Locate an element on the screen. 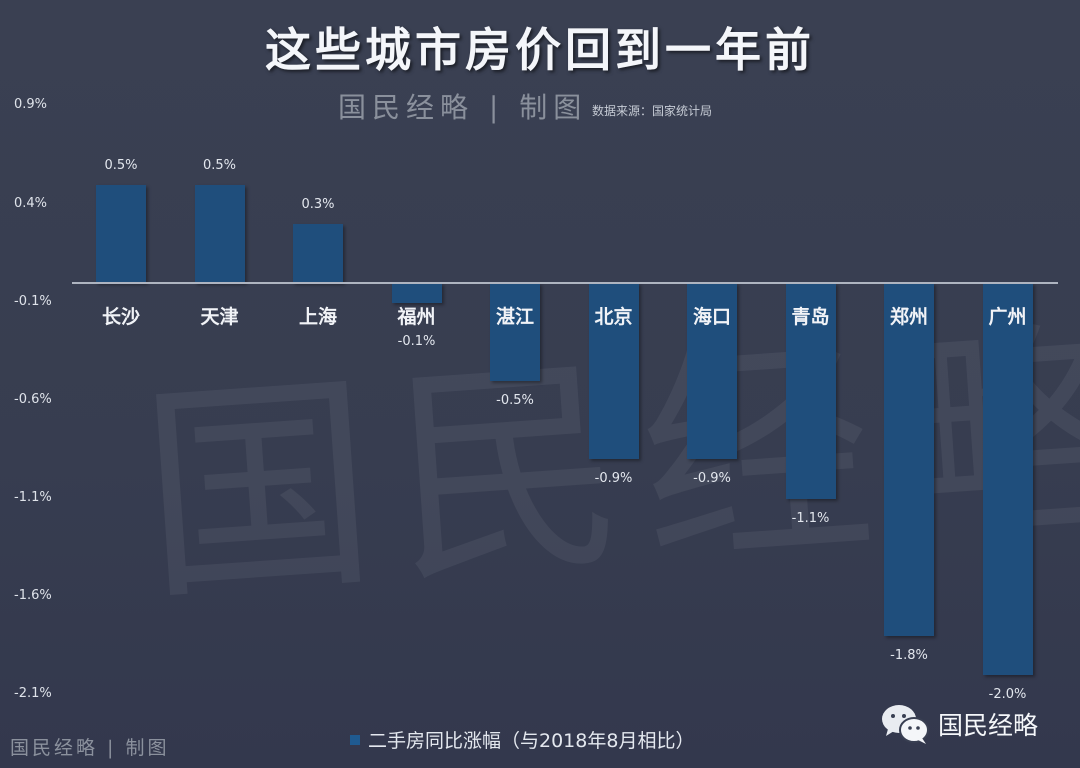  value-label: -0.1% is located at coordinates (416, 341).